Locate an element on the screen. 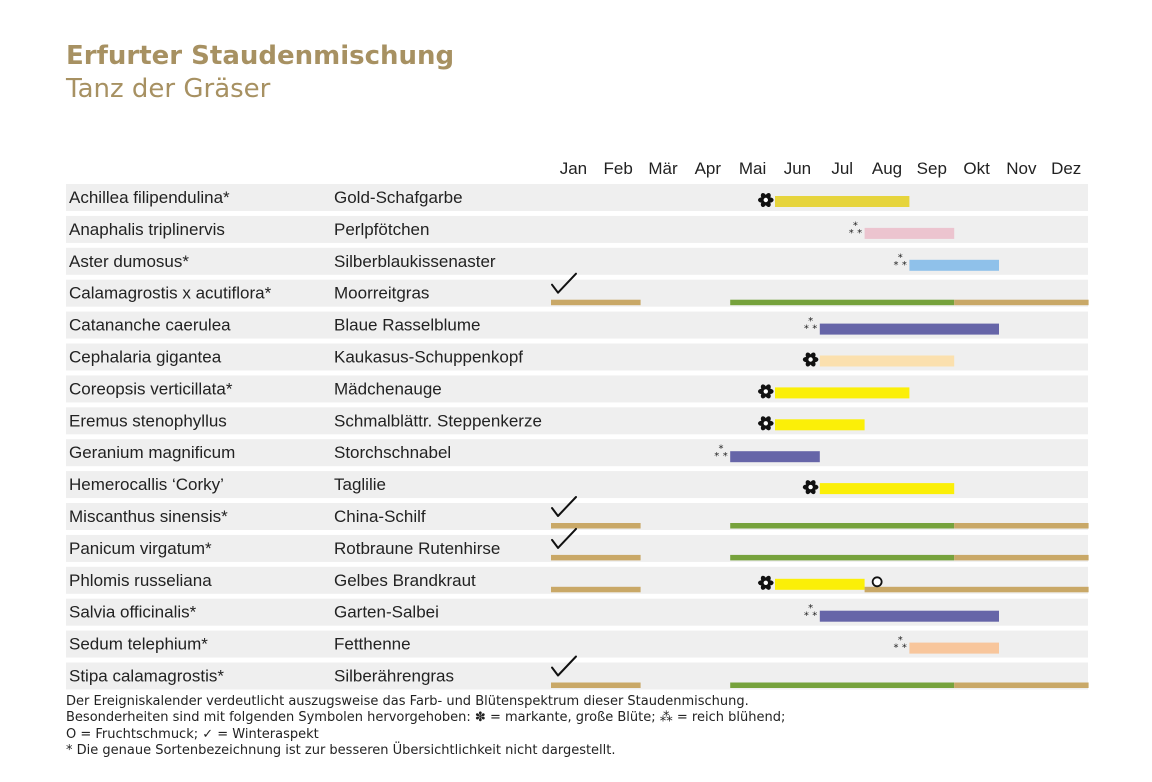 This screenshot has height=782, width=1152. note-line-symbols-2: O = Fruchtschmuck; ✓ = Winteraspekt is located at coordinates (192, 734).